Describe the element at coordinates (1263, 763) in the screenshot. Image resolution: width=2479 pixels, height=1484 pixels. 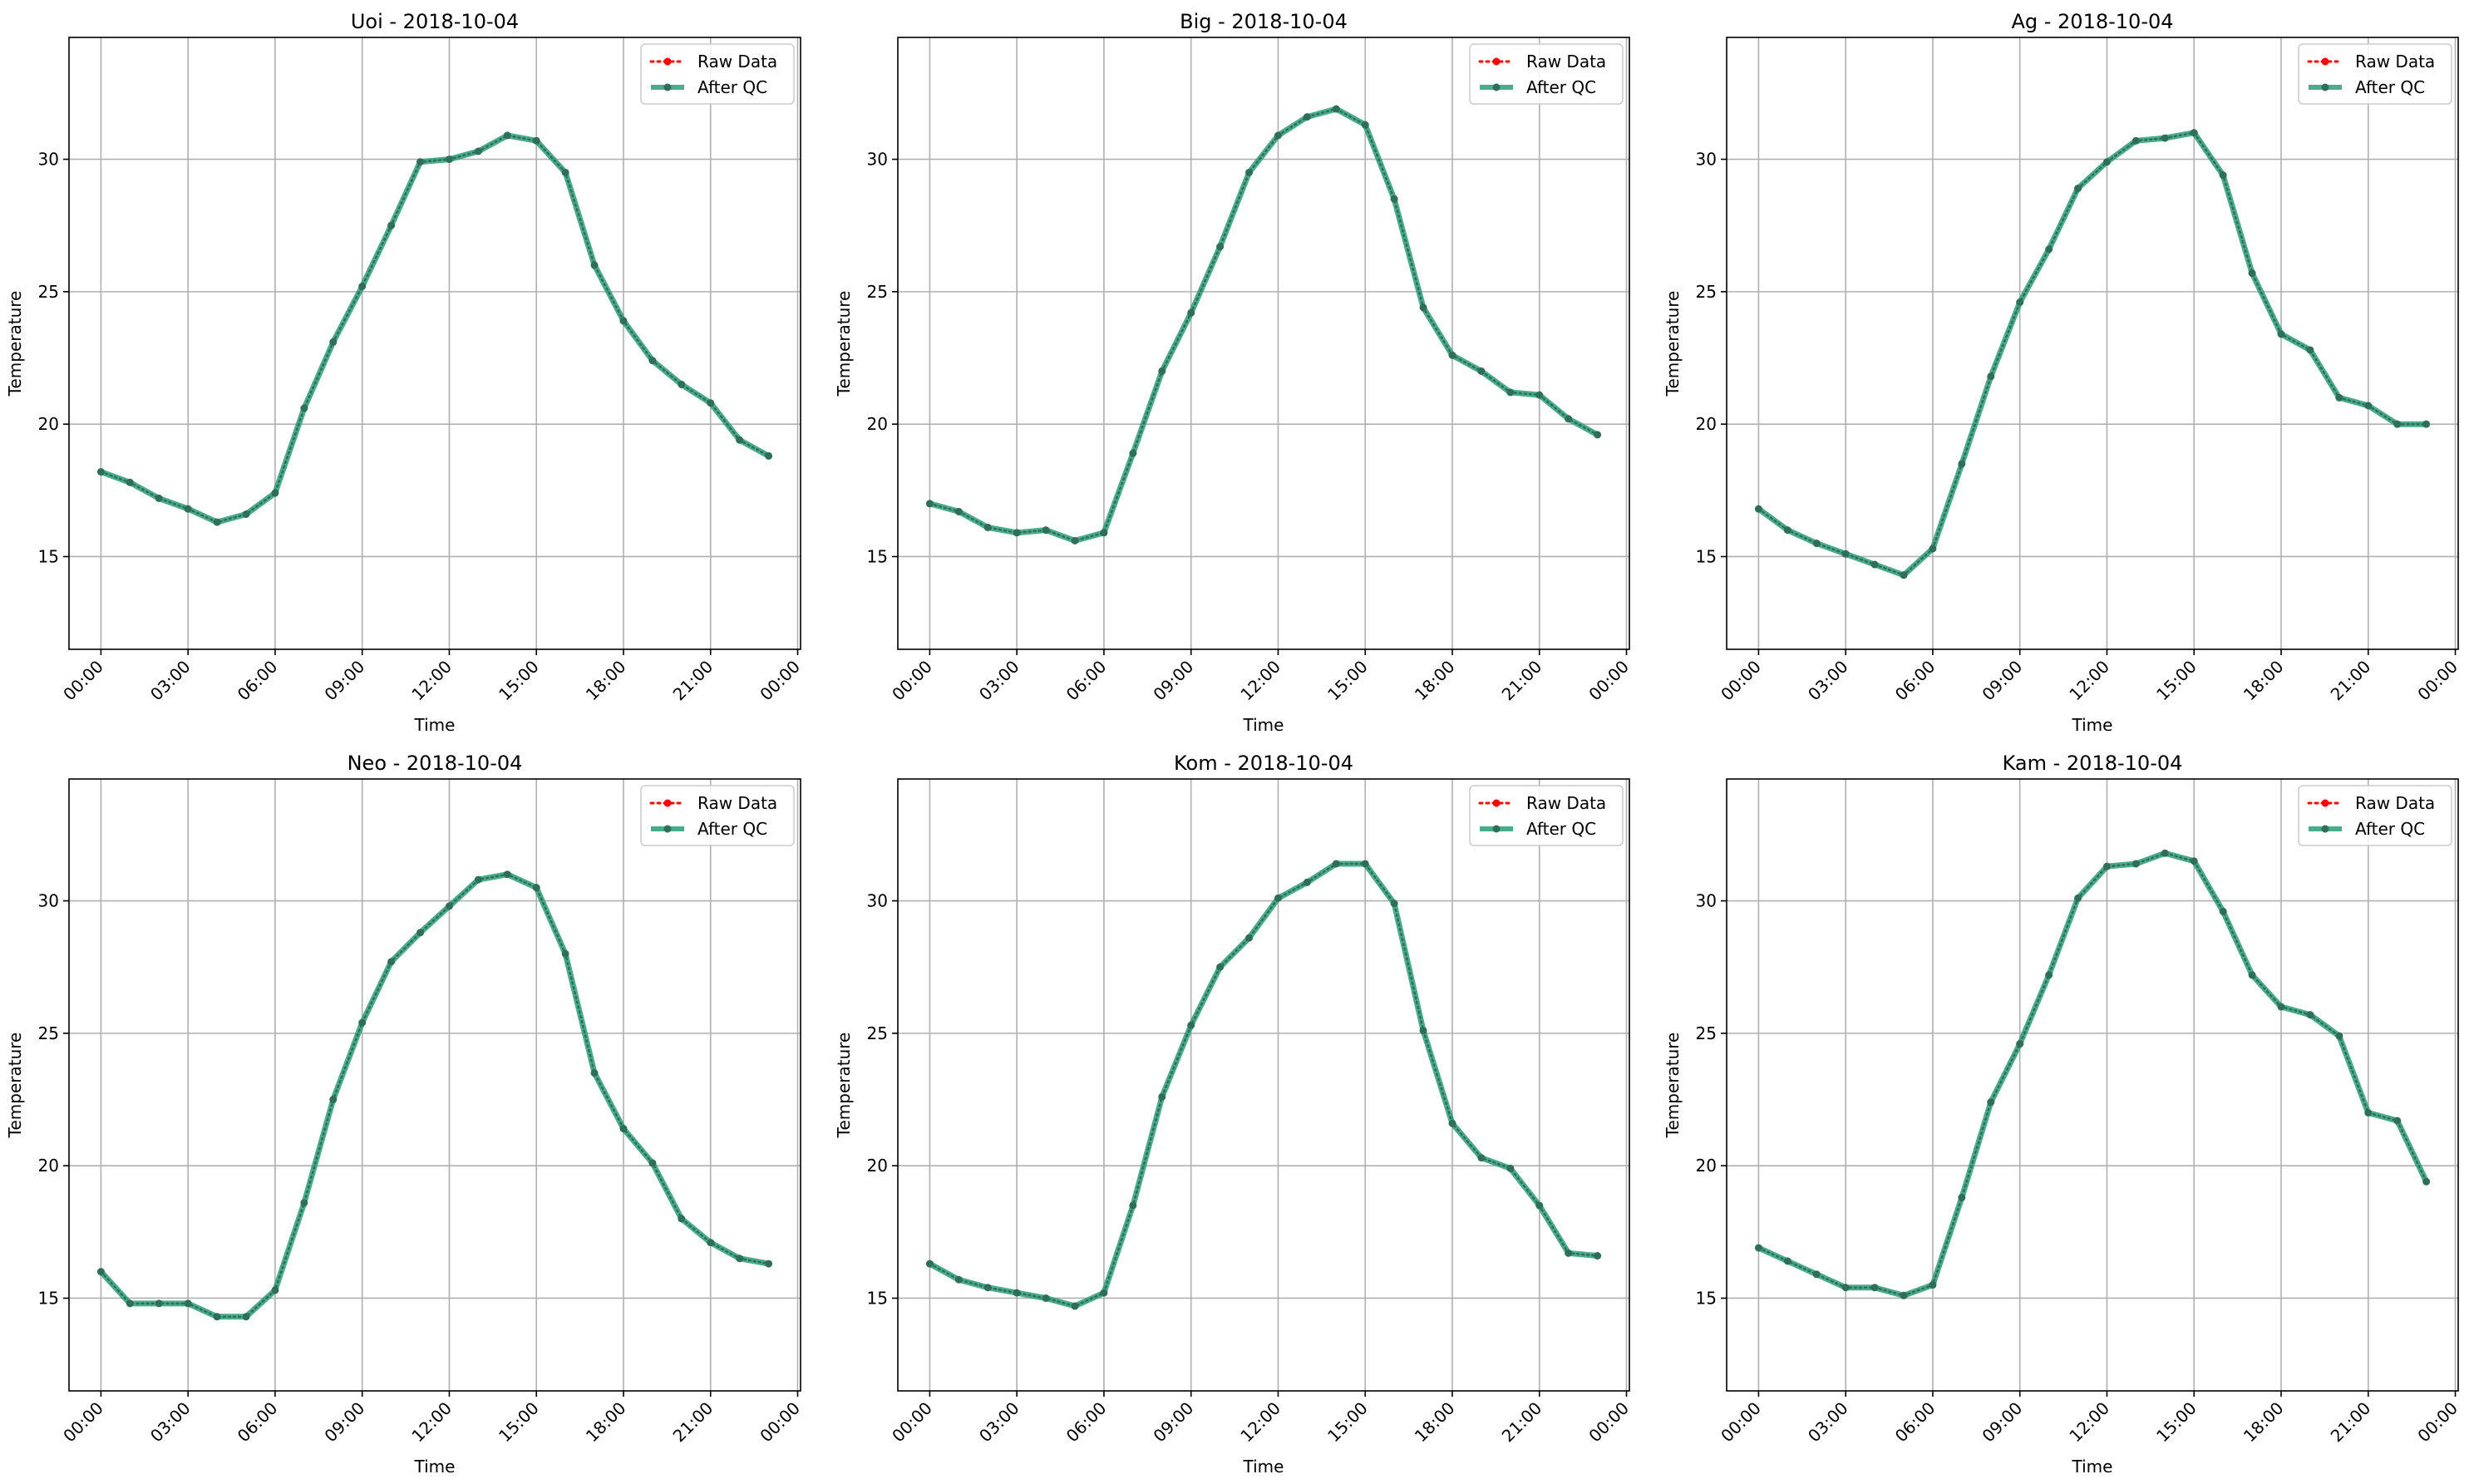
I see `chart-title: Kom - 2018-10-04` at that location.